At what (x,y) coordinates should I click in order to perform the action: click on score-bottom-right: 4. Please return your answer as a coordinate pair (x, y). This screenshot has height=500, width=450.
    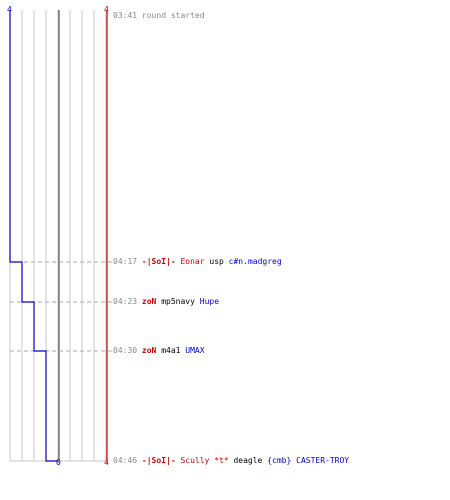
    Looking at the image, I should click on (106, 462).